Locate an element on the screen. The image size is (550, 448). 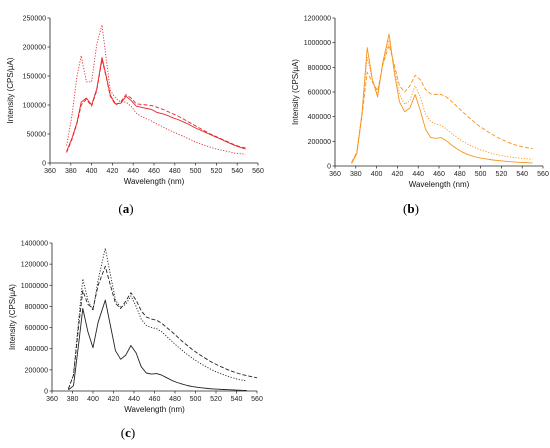
panel-caption: (c) is located at coordinates (128, 432).